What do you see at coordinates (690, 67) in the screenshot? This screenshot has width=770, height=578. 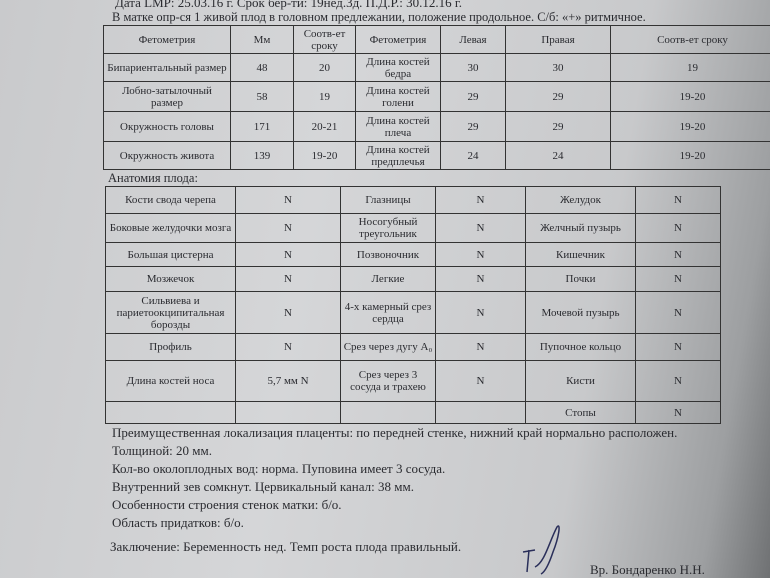 I see `table-cell: 19` at bounding box center [690, 67].